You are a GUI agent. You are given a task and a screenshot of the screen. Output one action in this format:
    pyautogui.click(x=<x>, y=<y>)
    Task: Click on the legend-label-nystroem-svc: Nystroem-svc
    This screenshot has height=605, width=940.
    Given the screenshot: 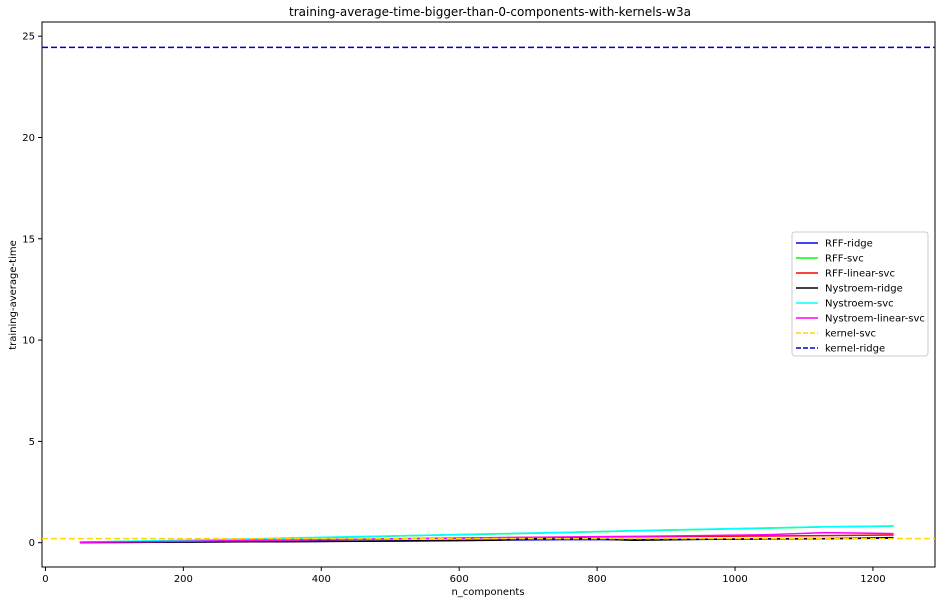 What is the action you would take?
    pyautogui.click(x=859, y=304)
    